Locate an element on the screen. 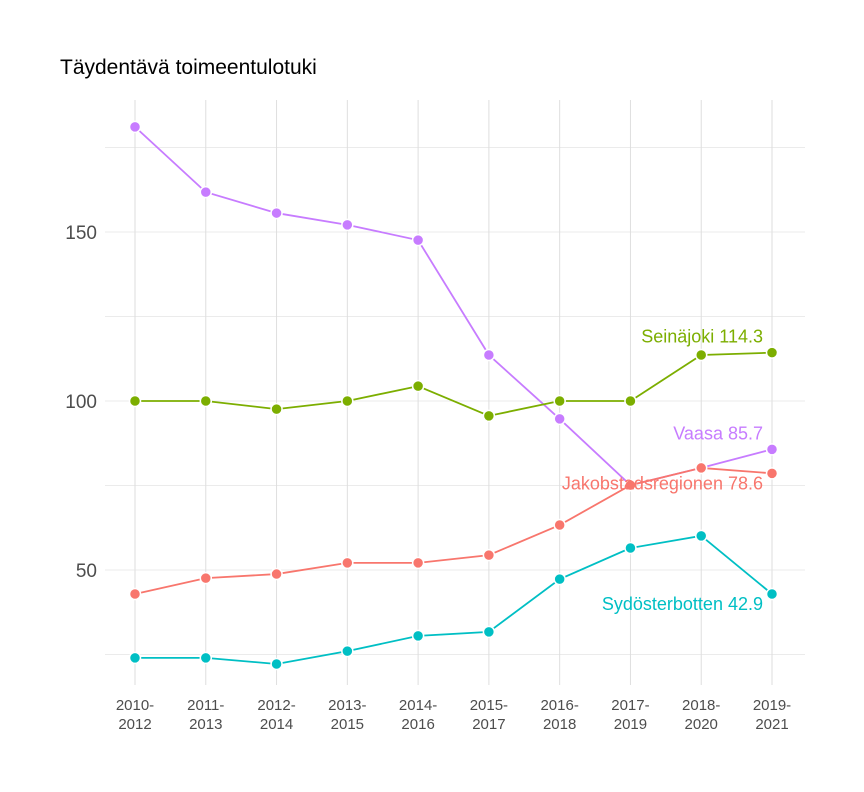  x-tick-label: 2016-2018 is located at coordinates (559, 715).